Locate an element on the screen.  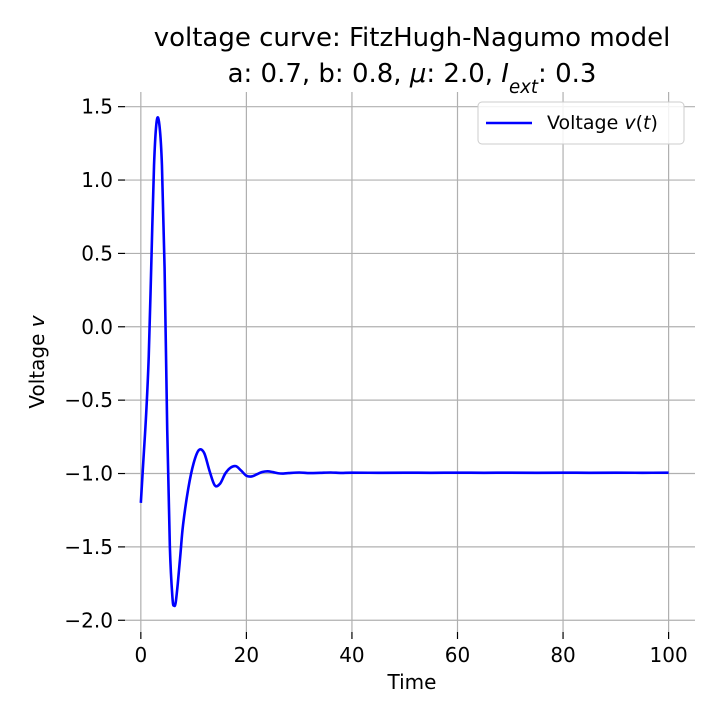
y-axis-label: Voltage v is located at coordinates (37, 361).